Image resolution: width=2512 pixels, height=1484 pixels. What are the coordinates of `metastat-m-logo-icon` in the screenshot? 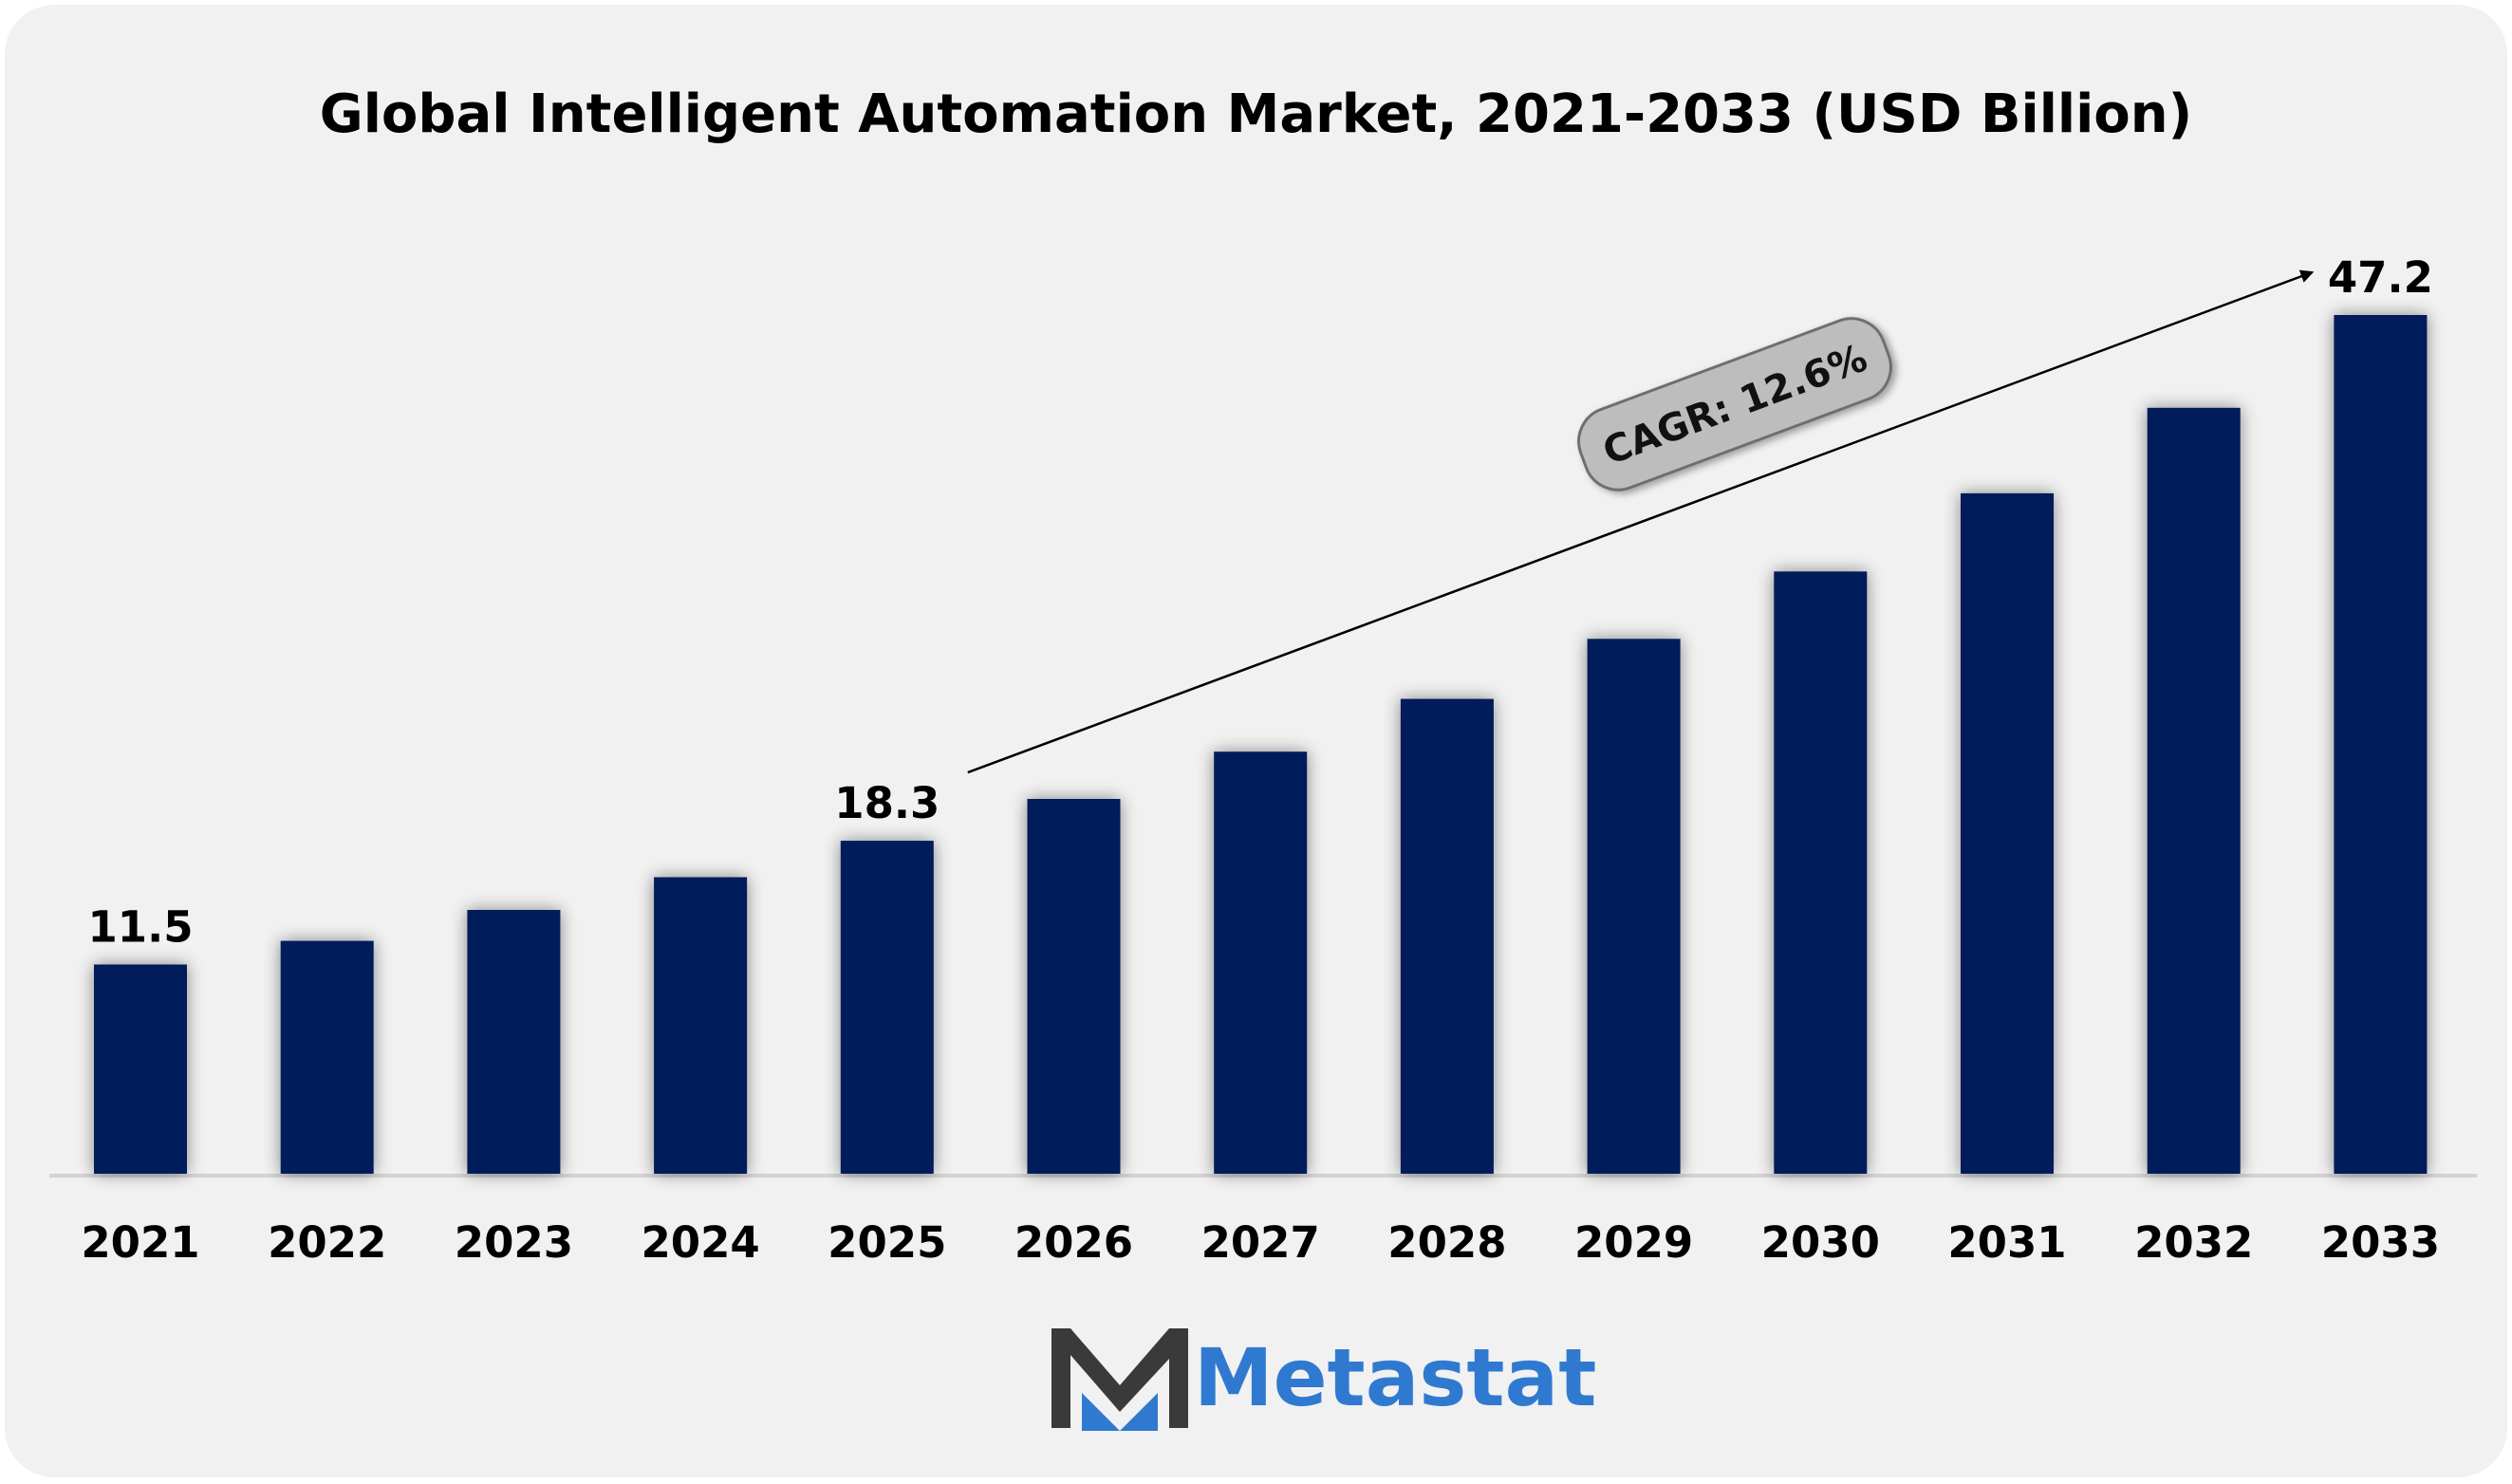 It's located at (1119, 1379).